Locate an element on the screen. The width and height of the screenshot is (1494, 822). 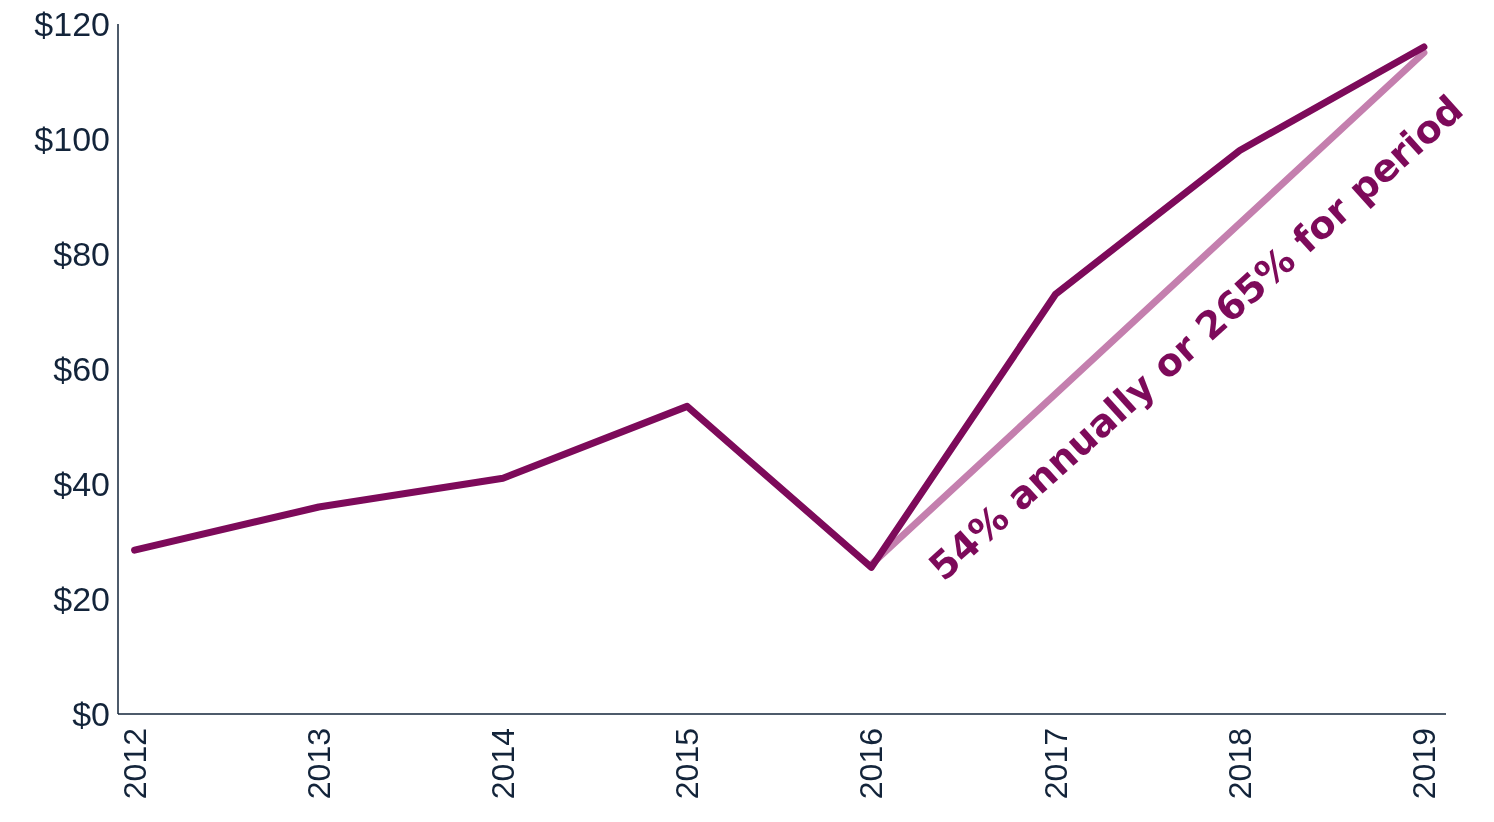
x-tick-label: 2015 is located at coordinates (687, 764).